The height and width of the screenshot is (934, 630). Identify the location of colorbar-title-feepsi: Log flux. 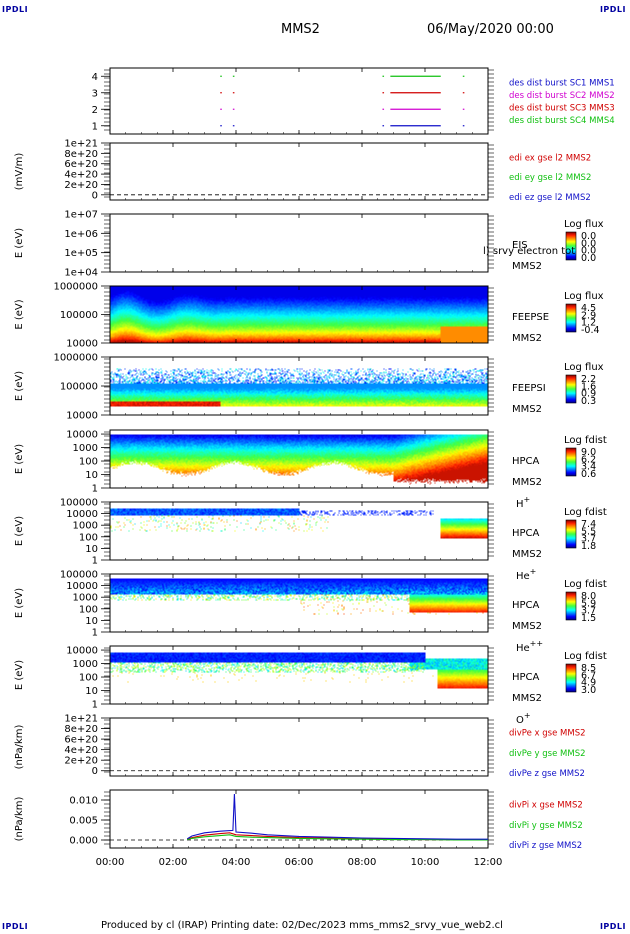
(584, 367).